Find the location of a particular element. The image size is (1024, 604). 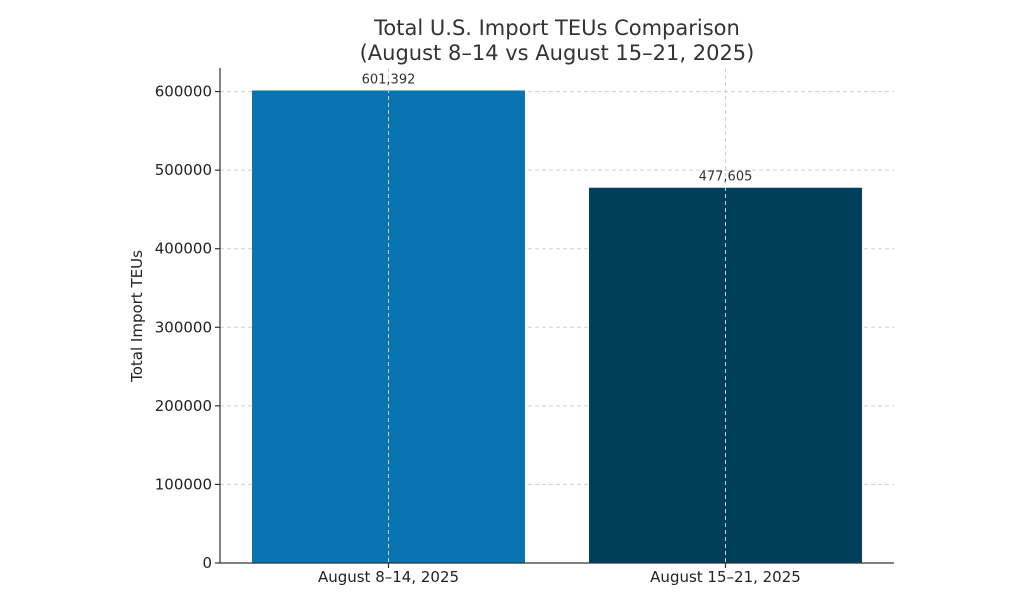

y-tick-label: 0 is located at coordinates (207, 563).